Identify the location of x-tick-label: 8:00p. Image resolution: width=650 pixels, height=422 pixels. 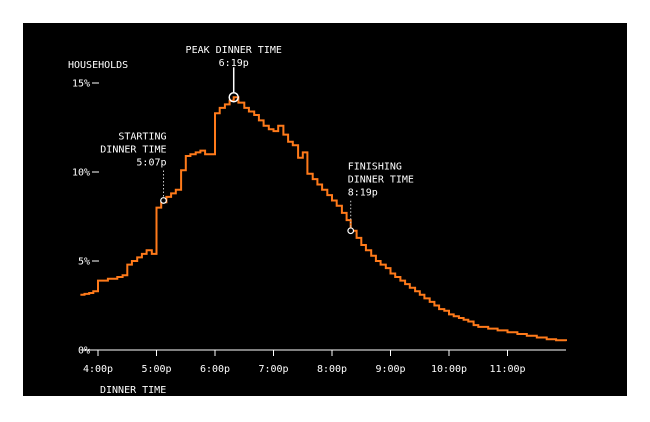
(332, 369).